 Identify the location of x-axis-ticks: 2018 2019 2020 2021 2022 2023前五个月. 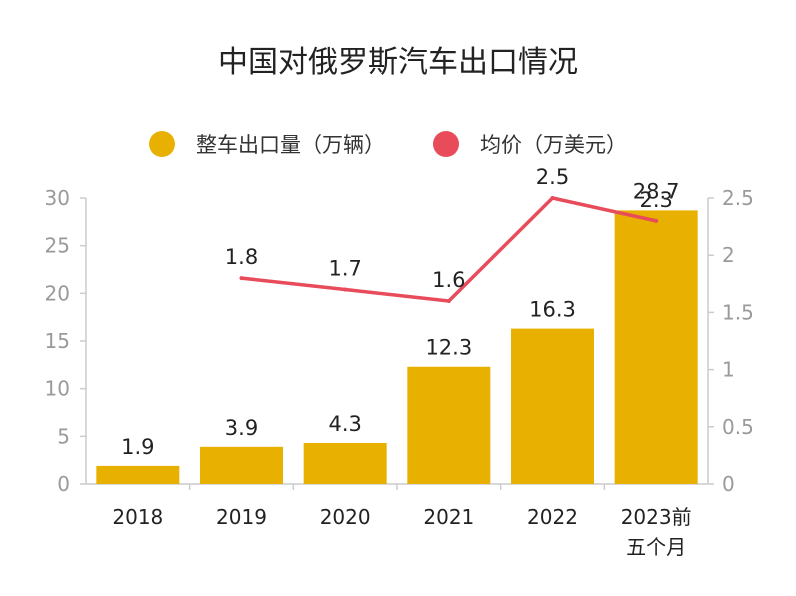
(401, 532).